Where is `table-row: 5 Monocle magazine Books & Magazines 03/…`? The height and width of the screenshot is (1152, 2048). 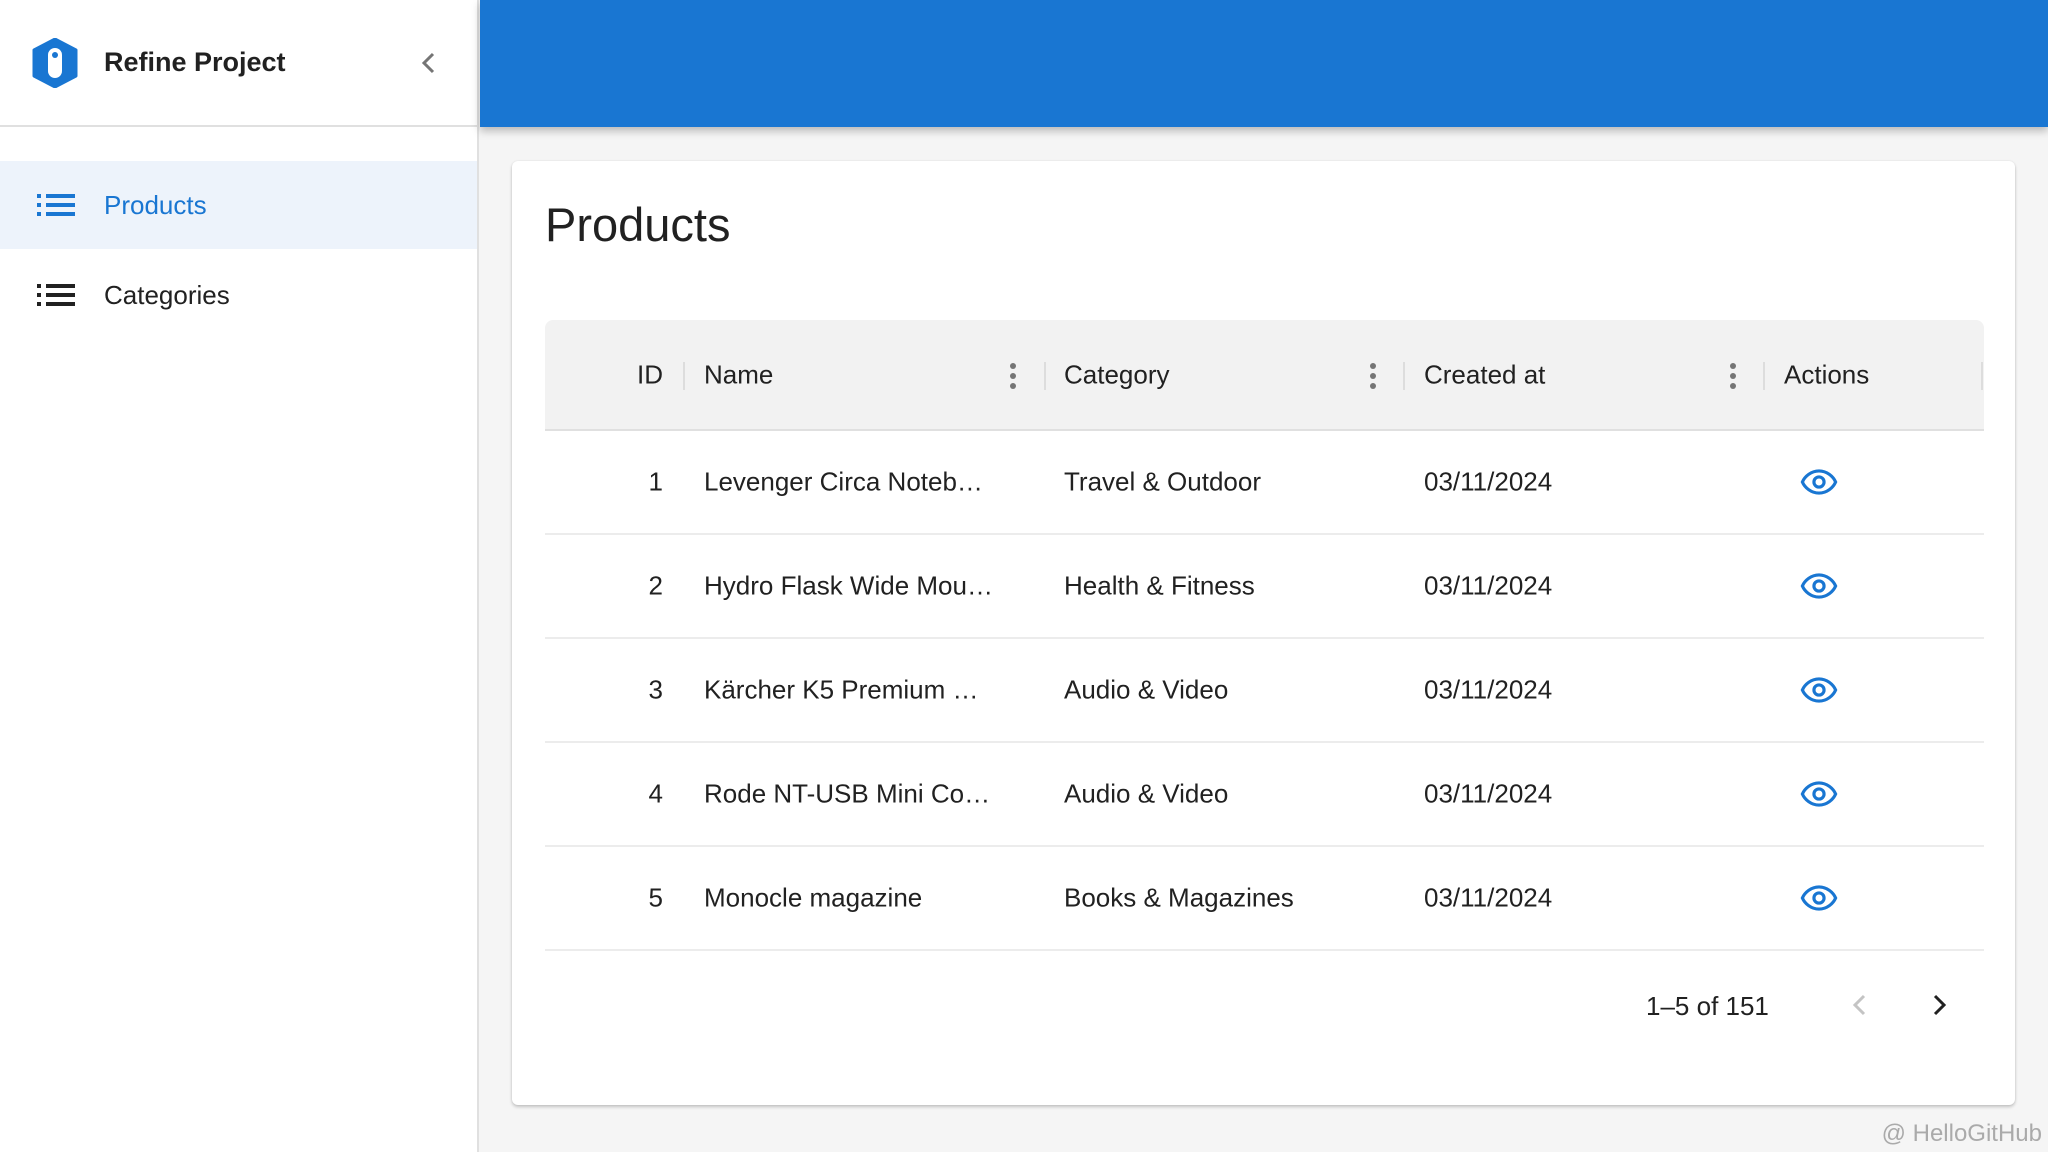
table-row: 5 Monocle magazine Books & Magazines 03/… is located at coordinates (1264, 899).